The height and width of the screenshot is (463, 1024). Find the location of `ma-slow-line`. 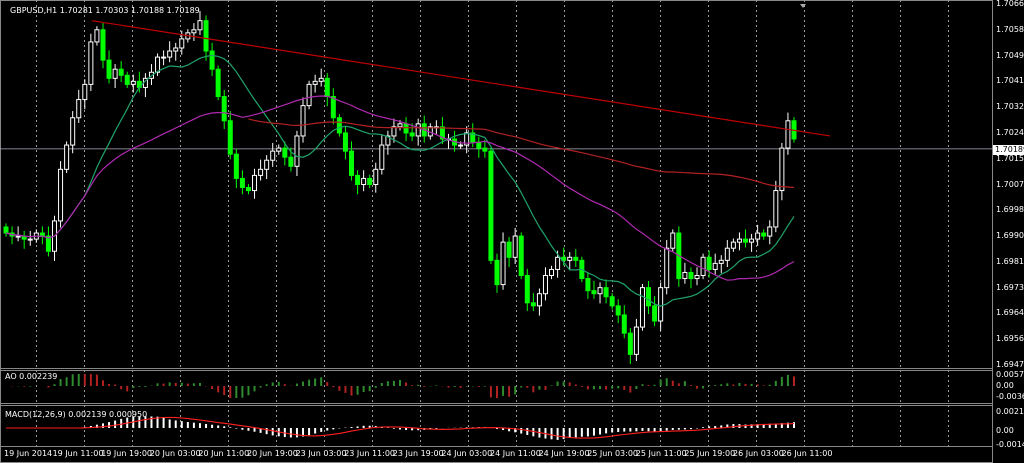

ma-slow-line is located at coordinates (521, 153).